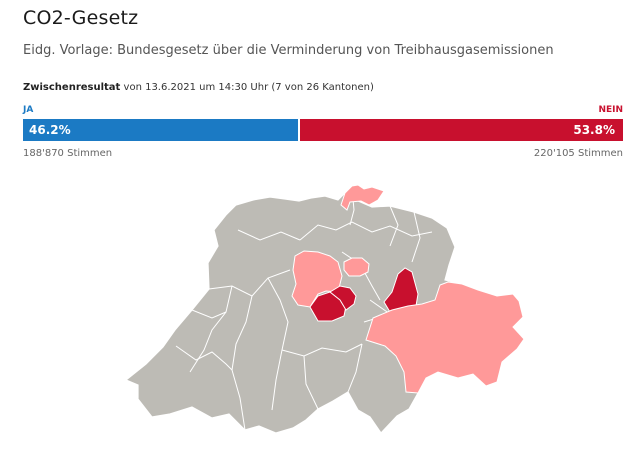 The width and height of the screenshot is (640, 465). I want to click on canton-graubuenden, so click(445, 337).